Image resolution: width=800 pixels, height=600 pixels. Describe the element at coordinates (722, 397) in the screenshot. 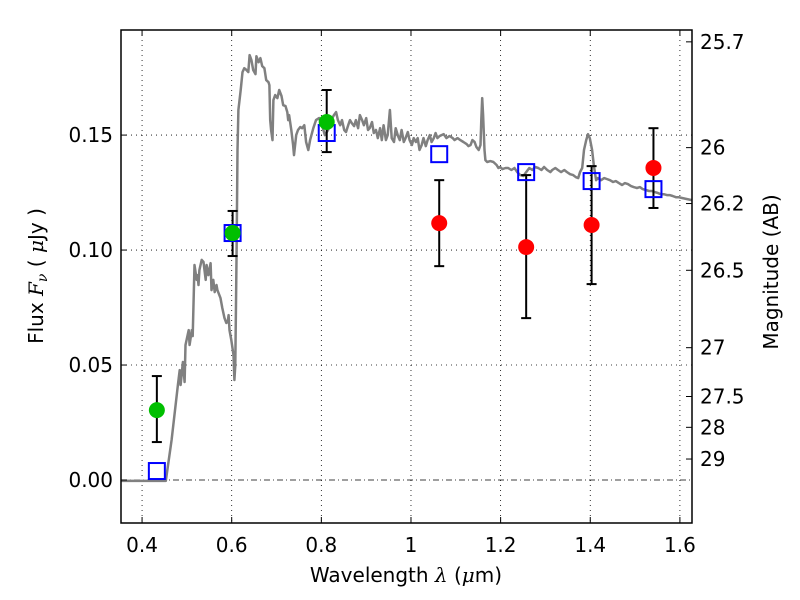

I see `right-tick-label: 27.5` at that location.